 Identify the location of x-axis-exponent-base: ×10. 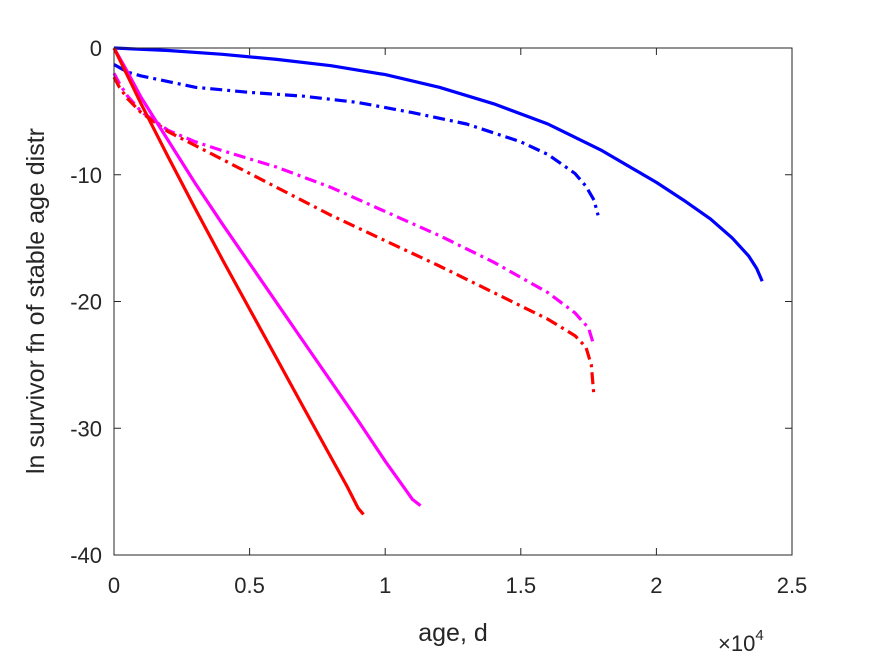
(736, 643).